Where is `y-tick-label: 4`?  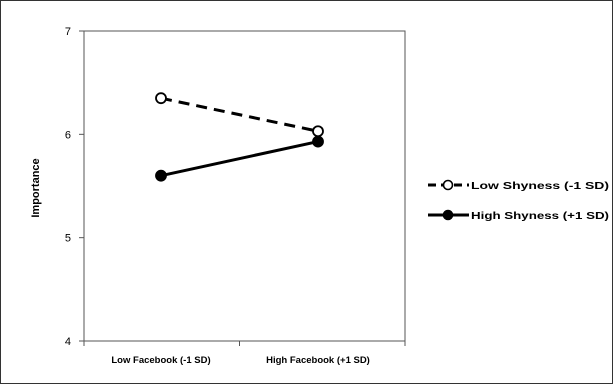 y-tick-label: 4 is located at coordinates (68, 342).